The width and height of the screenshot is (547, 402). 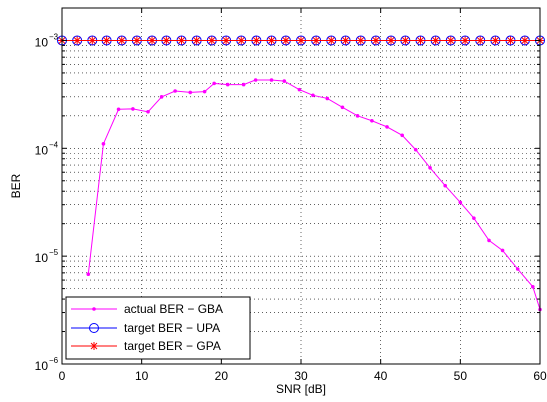 I want to click on x-tick-label: 0, so click(x=62, y=376).